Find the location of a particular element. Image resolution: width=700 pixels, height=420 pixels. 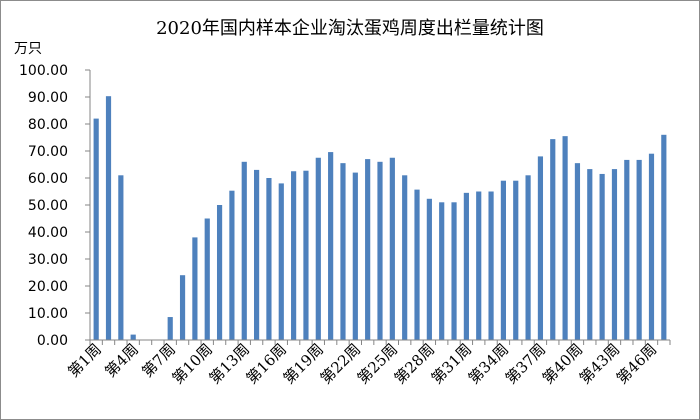

x-tick-label: 第16周 is located at coordinates (266, 363).